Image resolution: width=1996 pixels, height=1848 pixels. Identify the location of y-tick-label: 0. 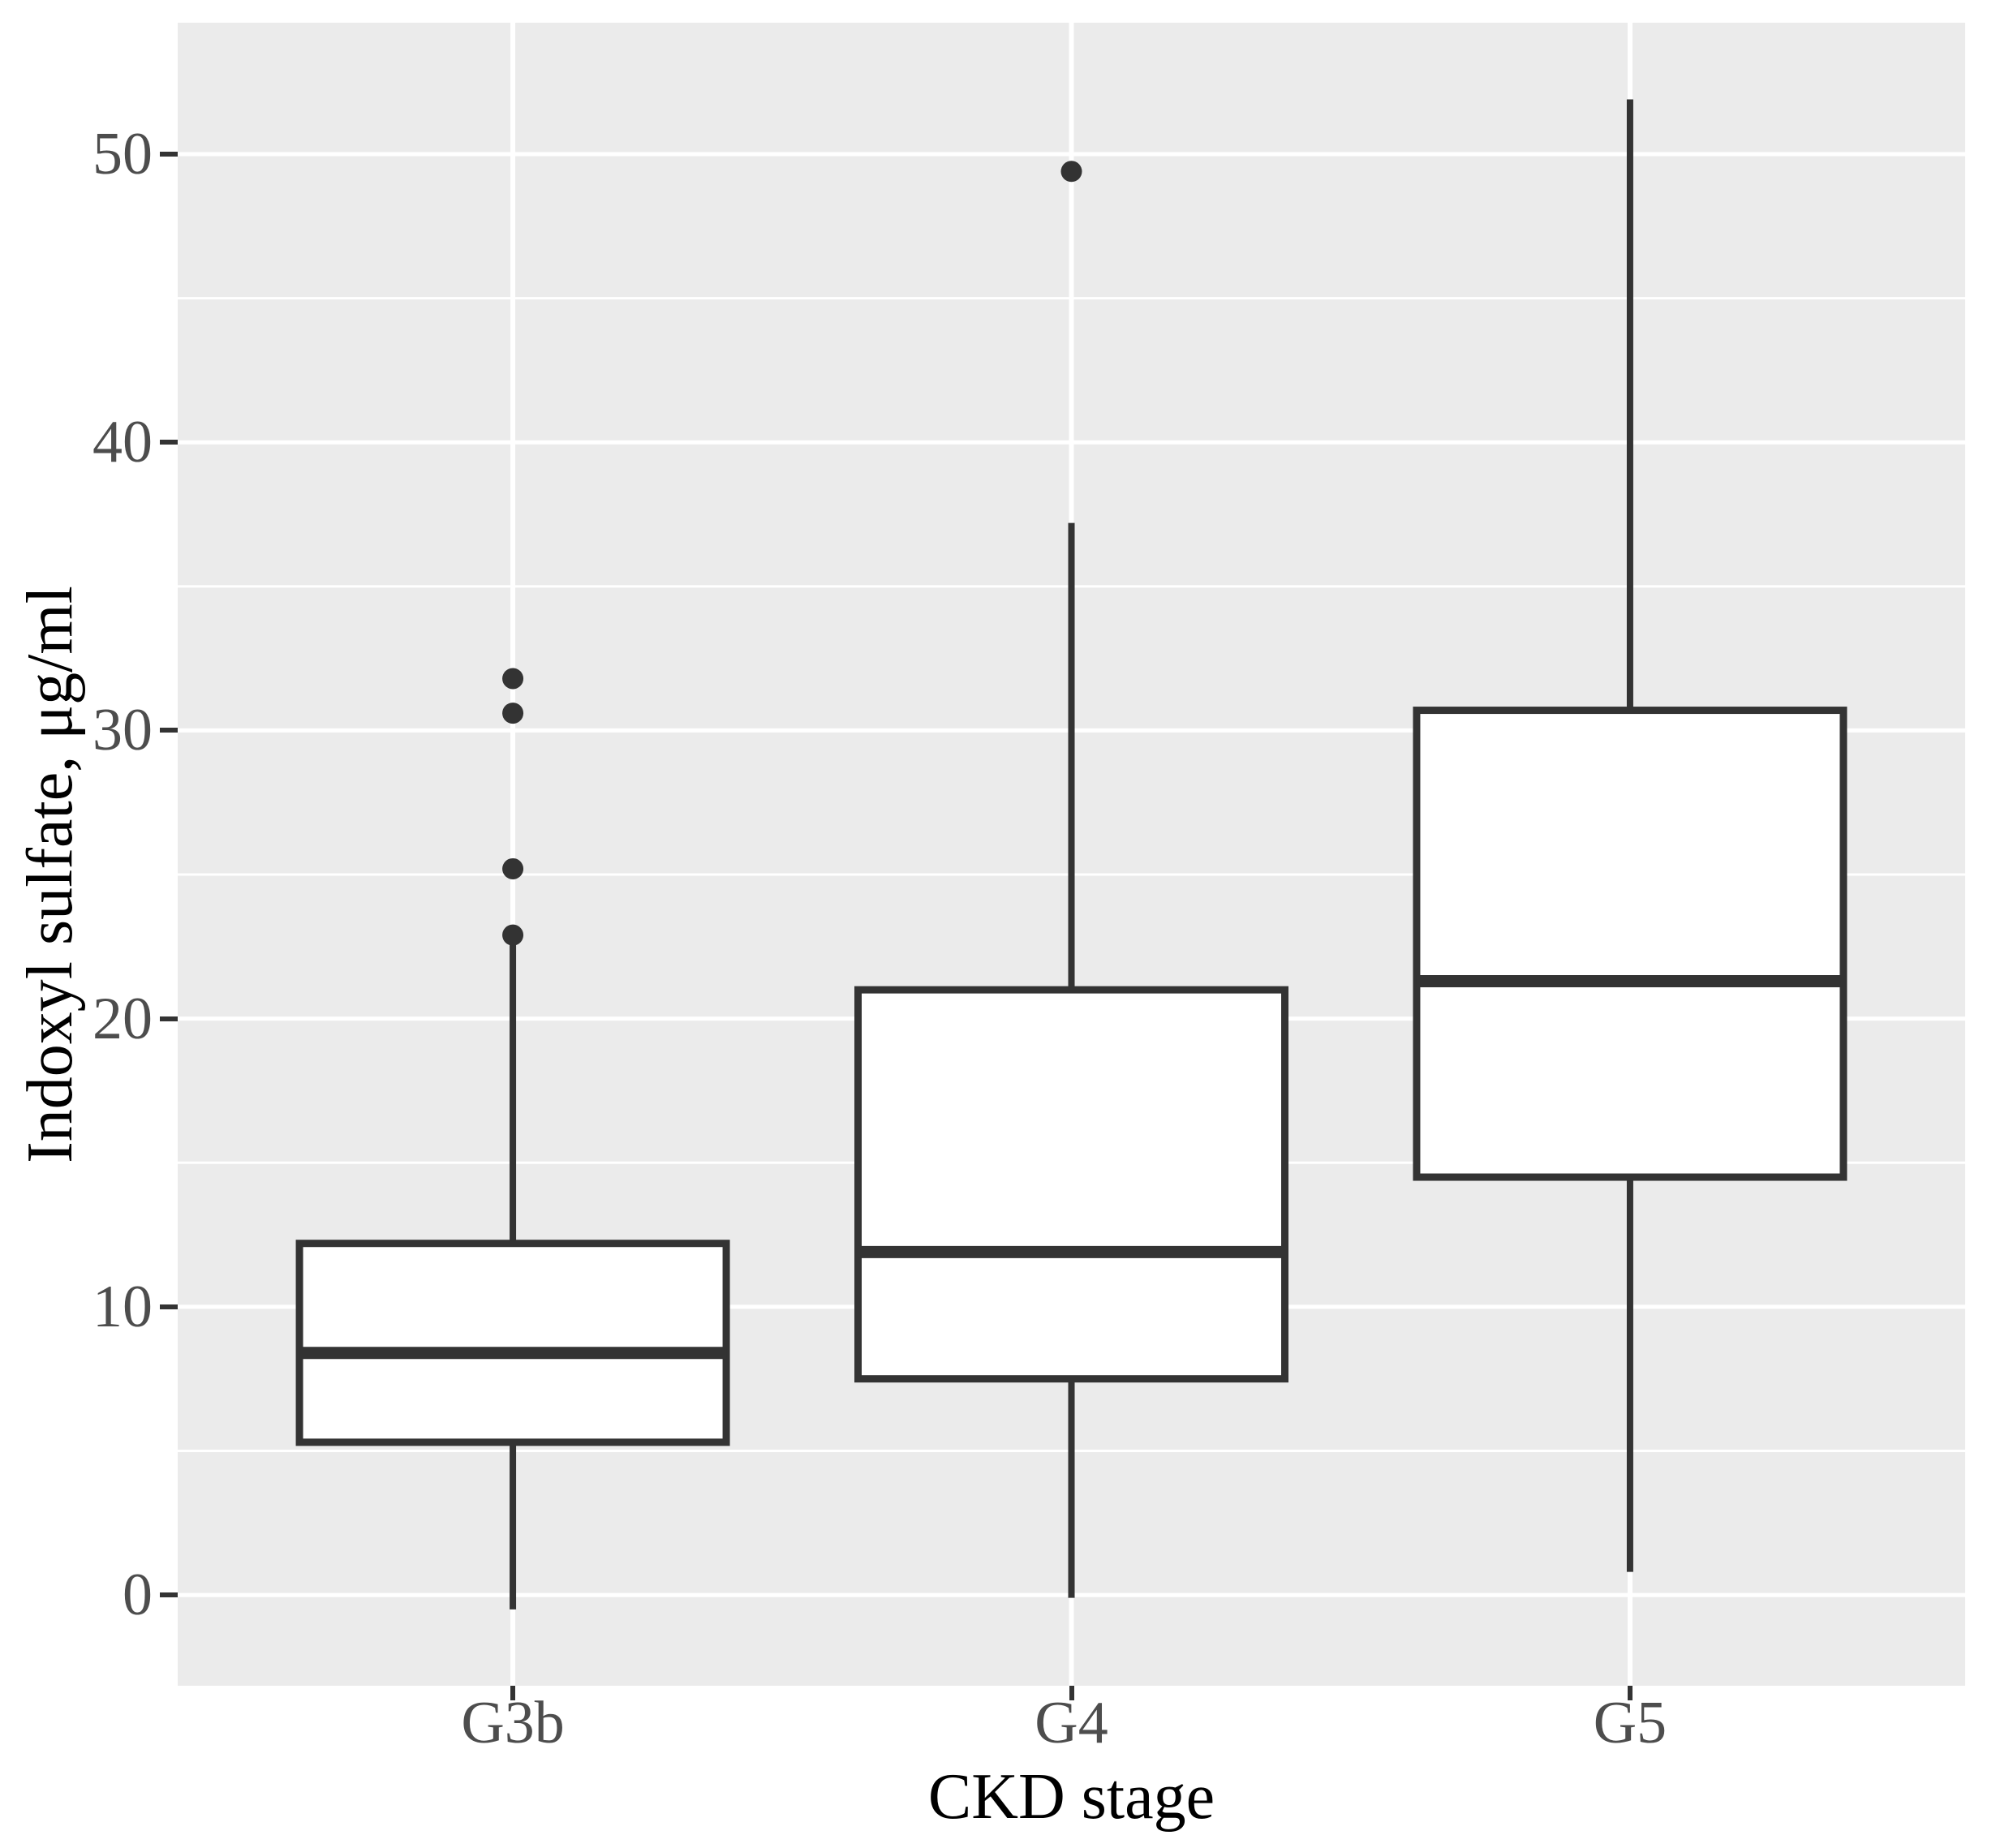
(138, 1595).